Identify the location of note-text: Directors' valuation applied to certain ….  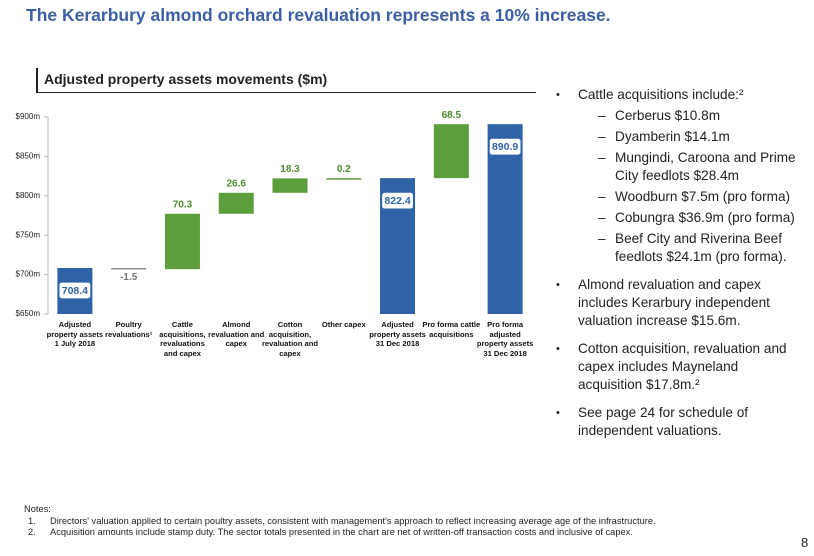
(353, 520).